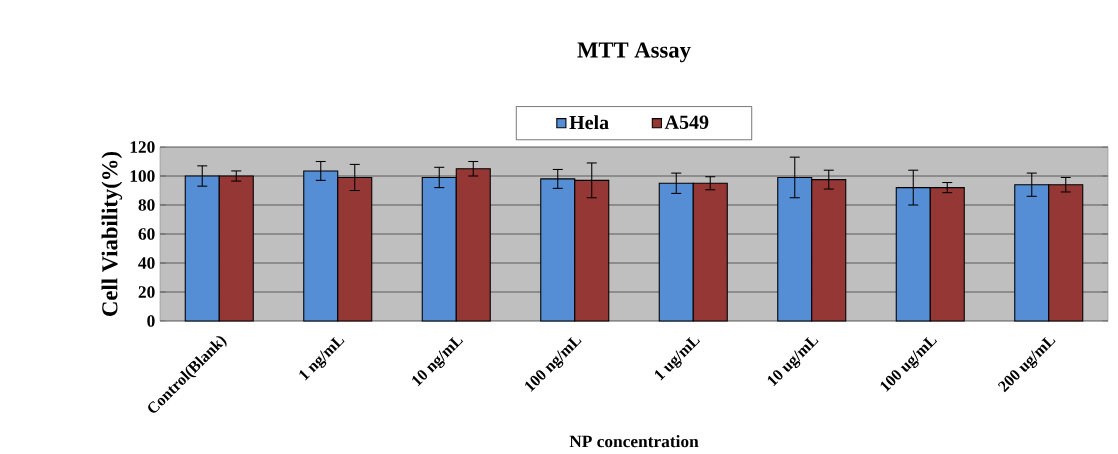 Image resolution: width=1118 pixels, height=454 pixels. I want to click on y-tick-label: 60, so click(146, 234).